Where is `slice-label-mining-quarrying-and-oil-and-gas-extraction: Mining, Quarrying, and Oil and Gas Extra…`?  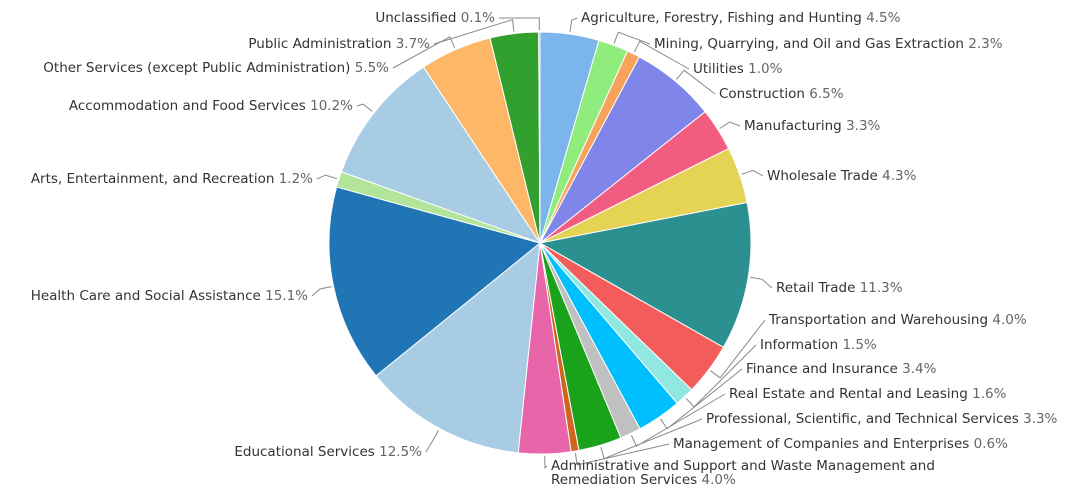 slice-label-mining-quarrying-and-oil-and-gas-extraction: Mining, Quarrying, and Oil and Gas Extra… is located at coordinates (828, 44).